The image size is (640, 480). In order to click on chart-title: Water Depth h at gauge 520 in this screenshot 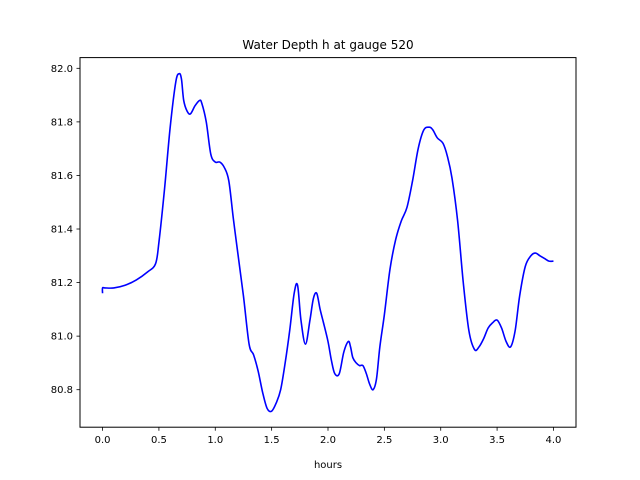, I will do `click(327, 45)`.